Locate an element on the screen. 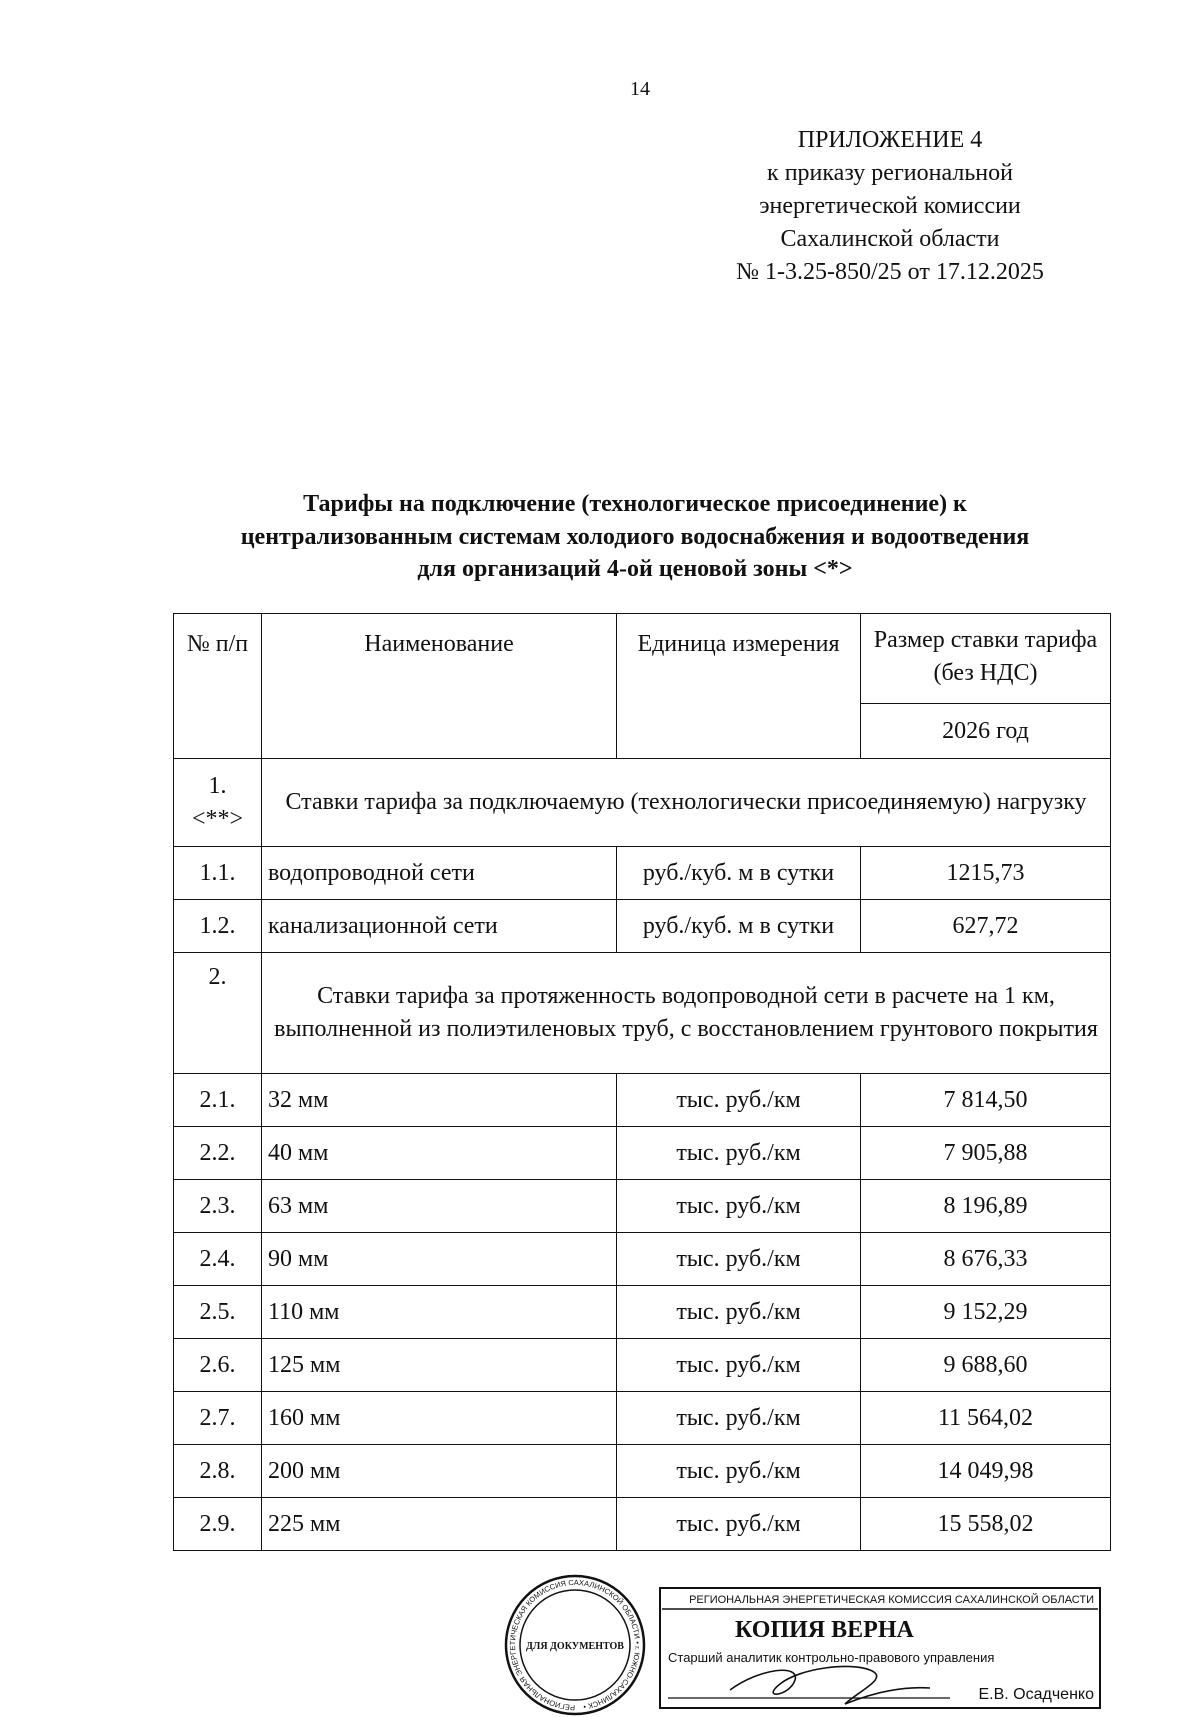 This screenshot has width=1200, height=1717. table-row: 2.8. 200 мм тыс. руб./км 14 049,98 is located at coordinates (642, 1471).